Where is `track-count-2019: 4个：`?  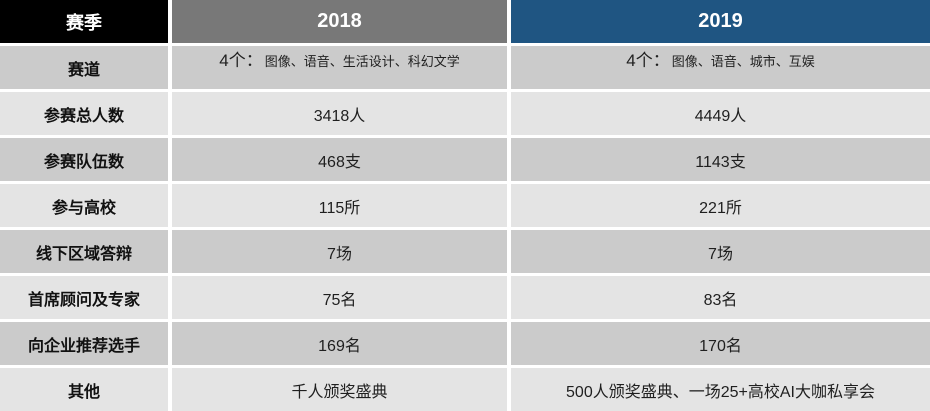 track-count-2019: 4个： is located at coordinates (648, 60).